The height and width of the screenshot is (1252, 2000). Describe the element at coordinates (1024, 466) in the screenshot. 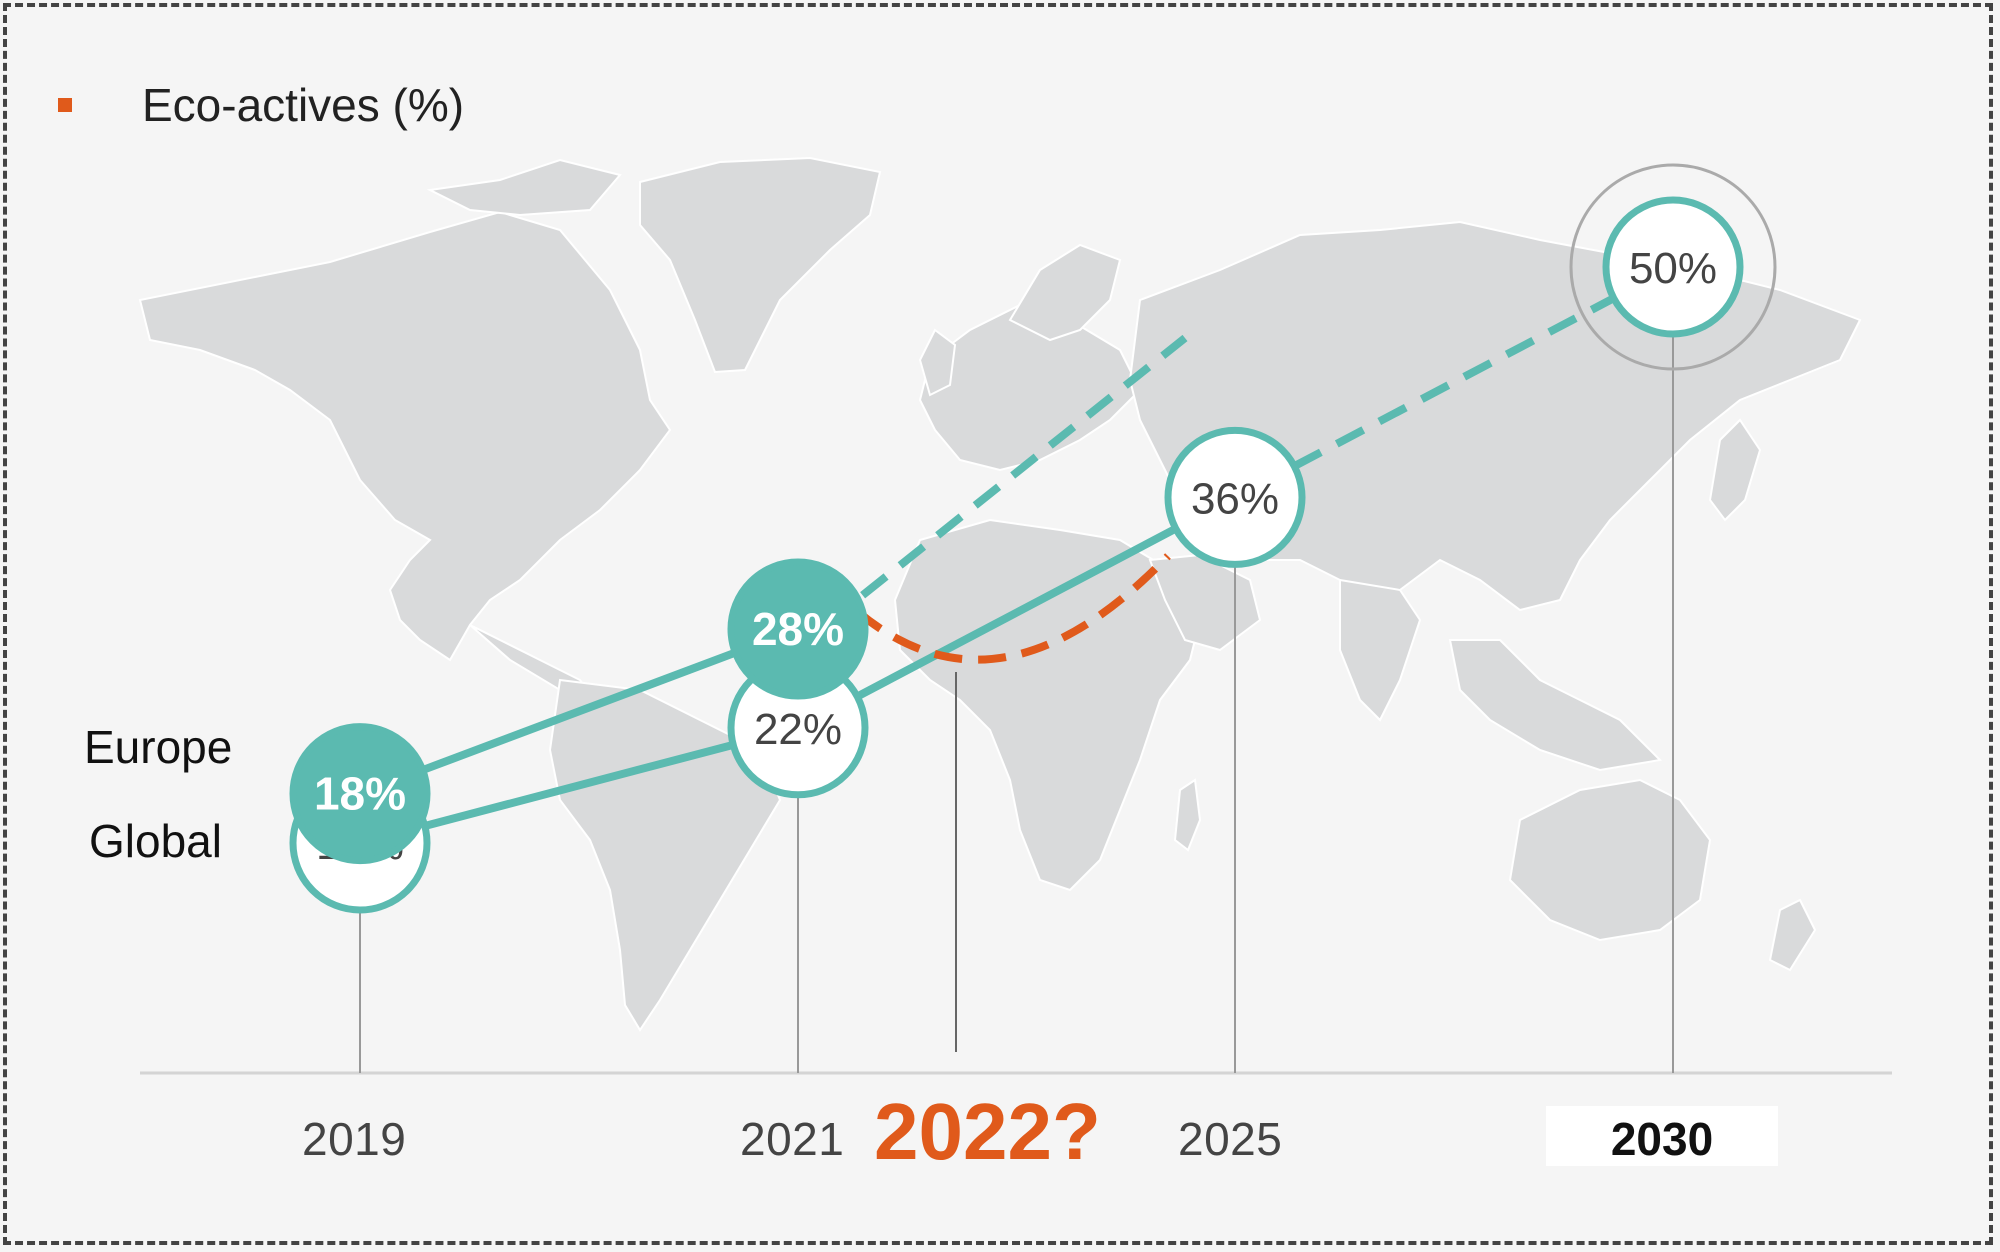

I see `europe-projection-dashed` at that location.